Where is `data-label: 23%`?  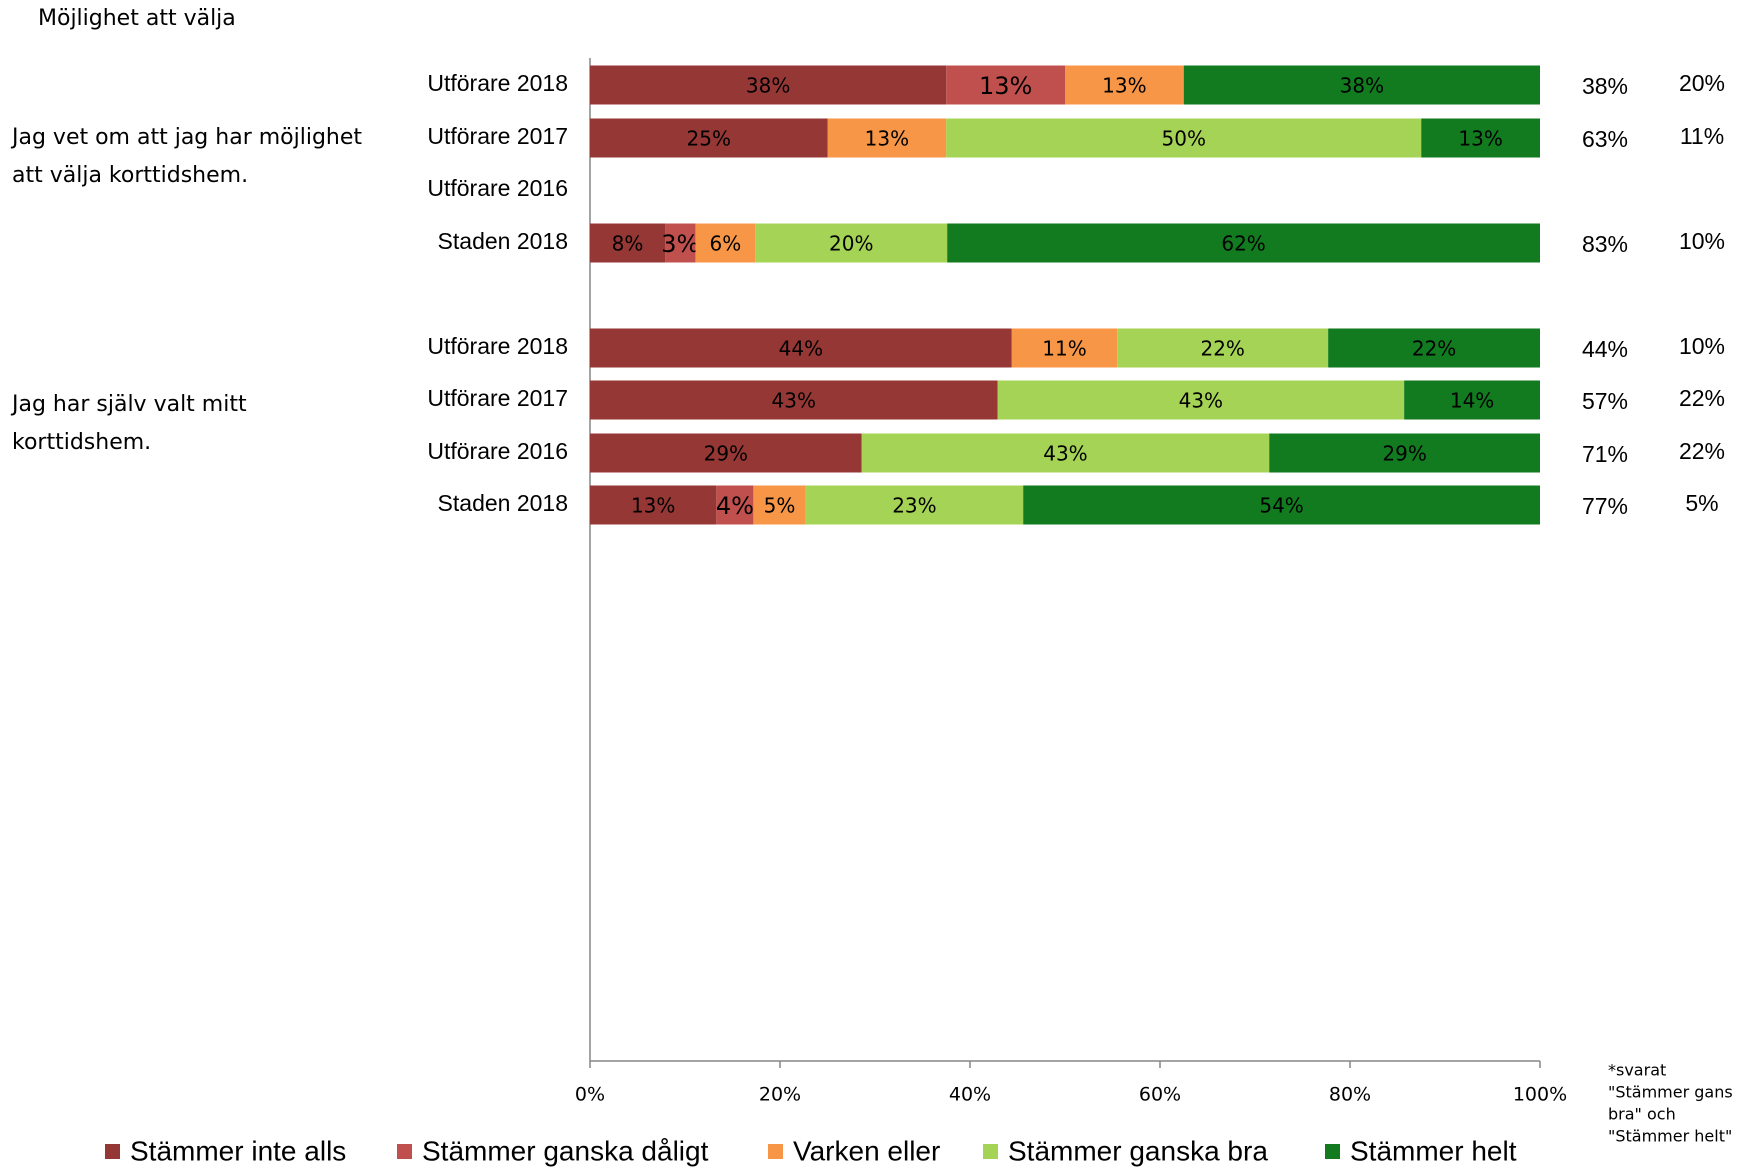
data-label: 23% is located at coordinates (914, 506).